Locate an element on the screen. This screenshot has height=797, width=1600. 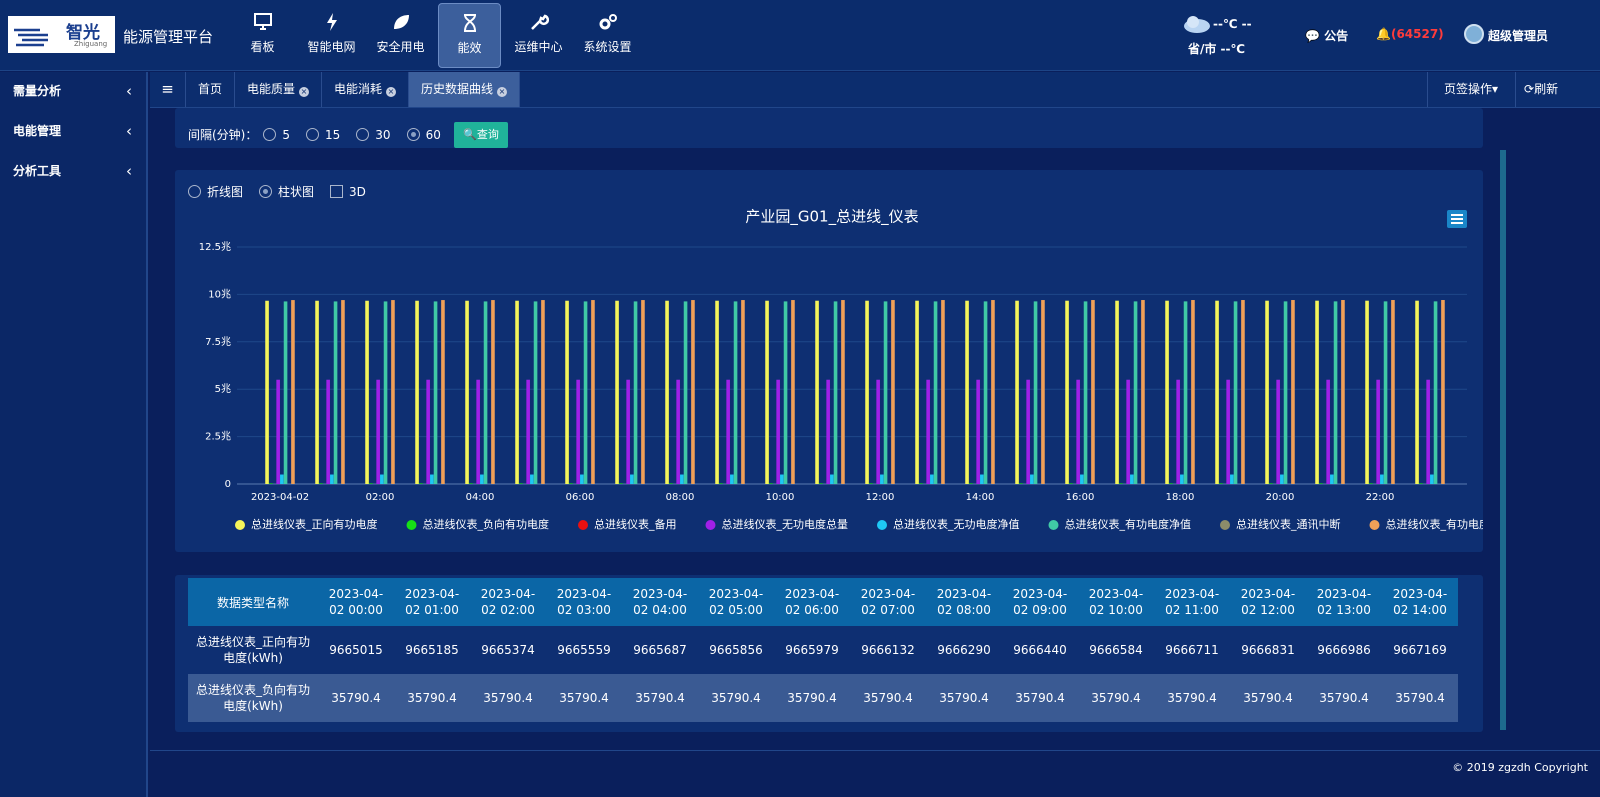
sidebar-item: 分析工具 is located at coordinates (73, 172).